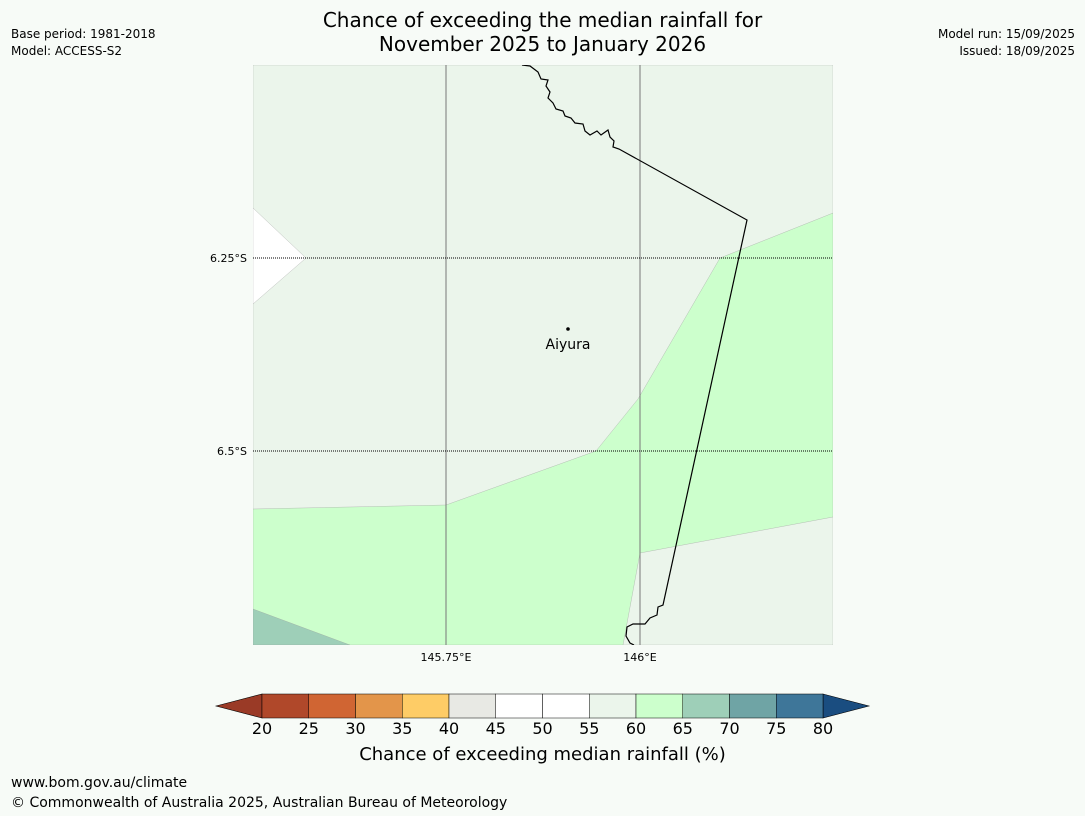 The height and width of the screenshot is (816, 1085). I want to click on meta-left: Base period: 1981-2018 Model: ACCESS-S2, so click(83, 43).